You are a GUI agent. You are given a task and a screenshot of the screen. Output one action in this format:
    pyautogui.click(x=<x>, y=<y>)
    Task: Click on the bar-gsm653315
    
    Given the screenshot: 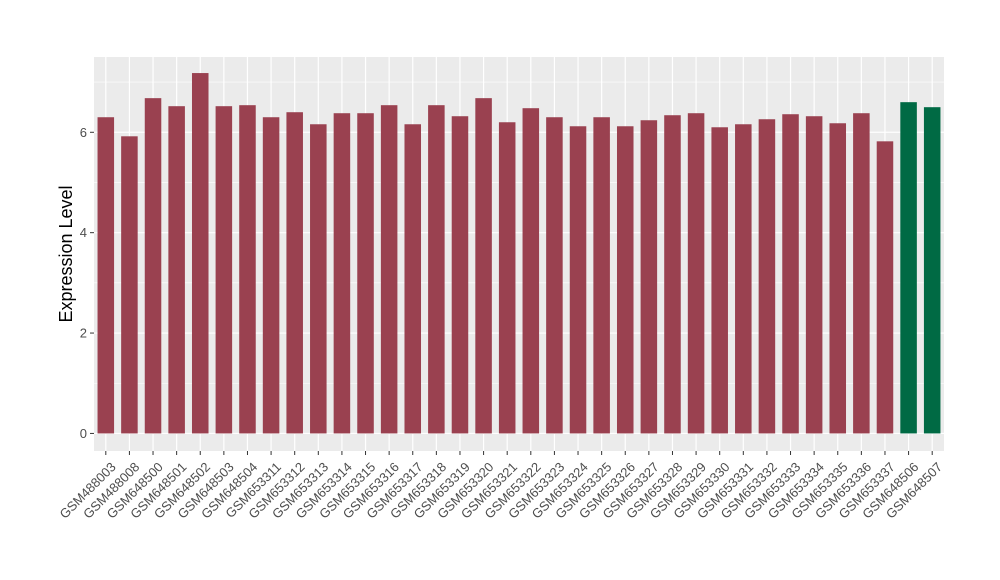 What is the action you would take?
    pyautogui.click(x=365, y=273)
    